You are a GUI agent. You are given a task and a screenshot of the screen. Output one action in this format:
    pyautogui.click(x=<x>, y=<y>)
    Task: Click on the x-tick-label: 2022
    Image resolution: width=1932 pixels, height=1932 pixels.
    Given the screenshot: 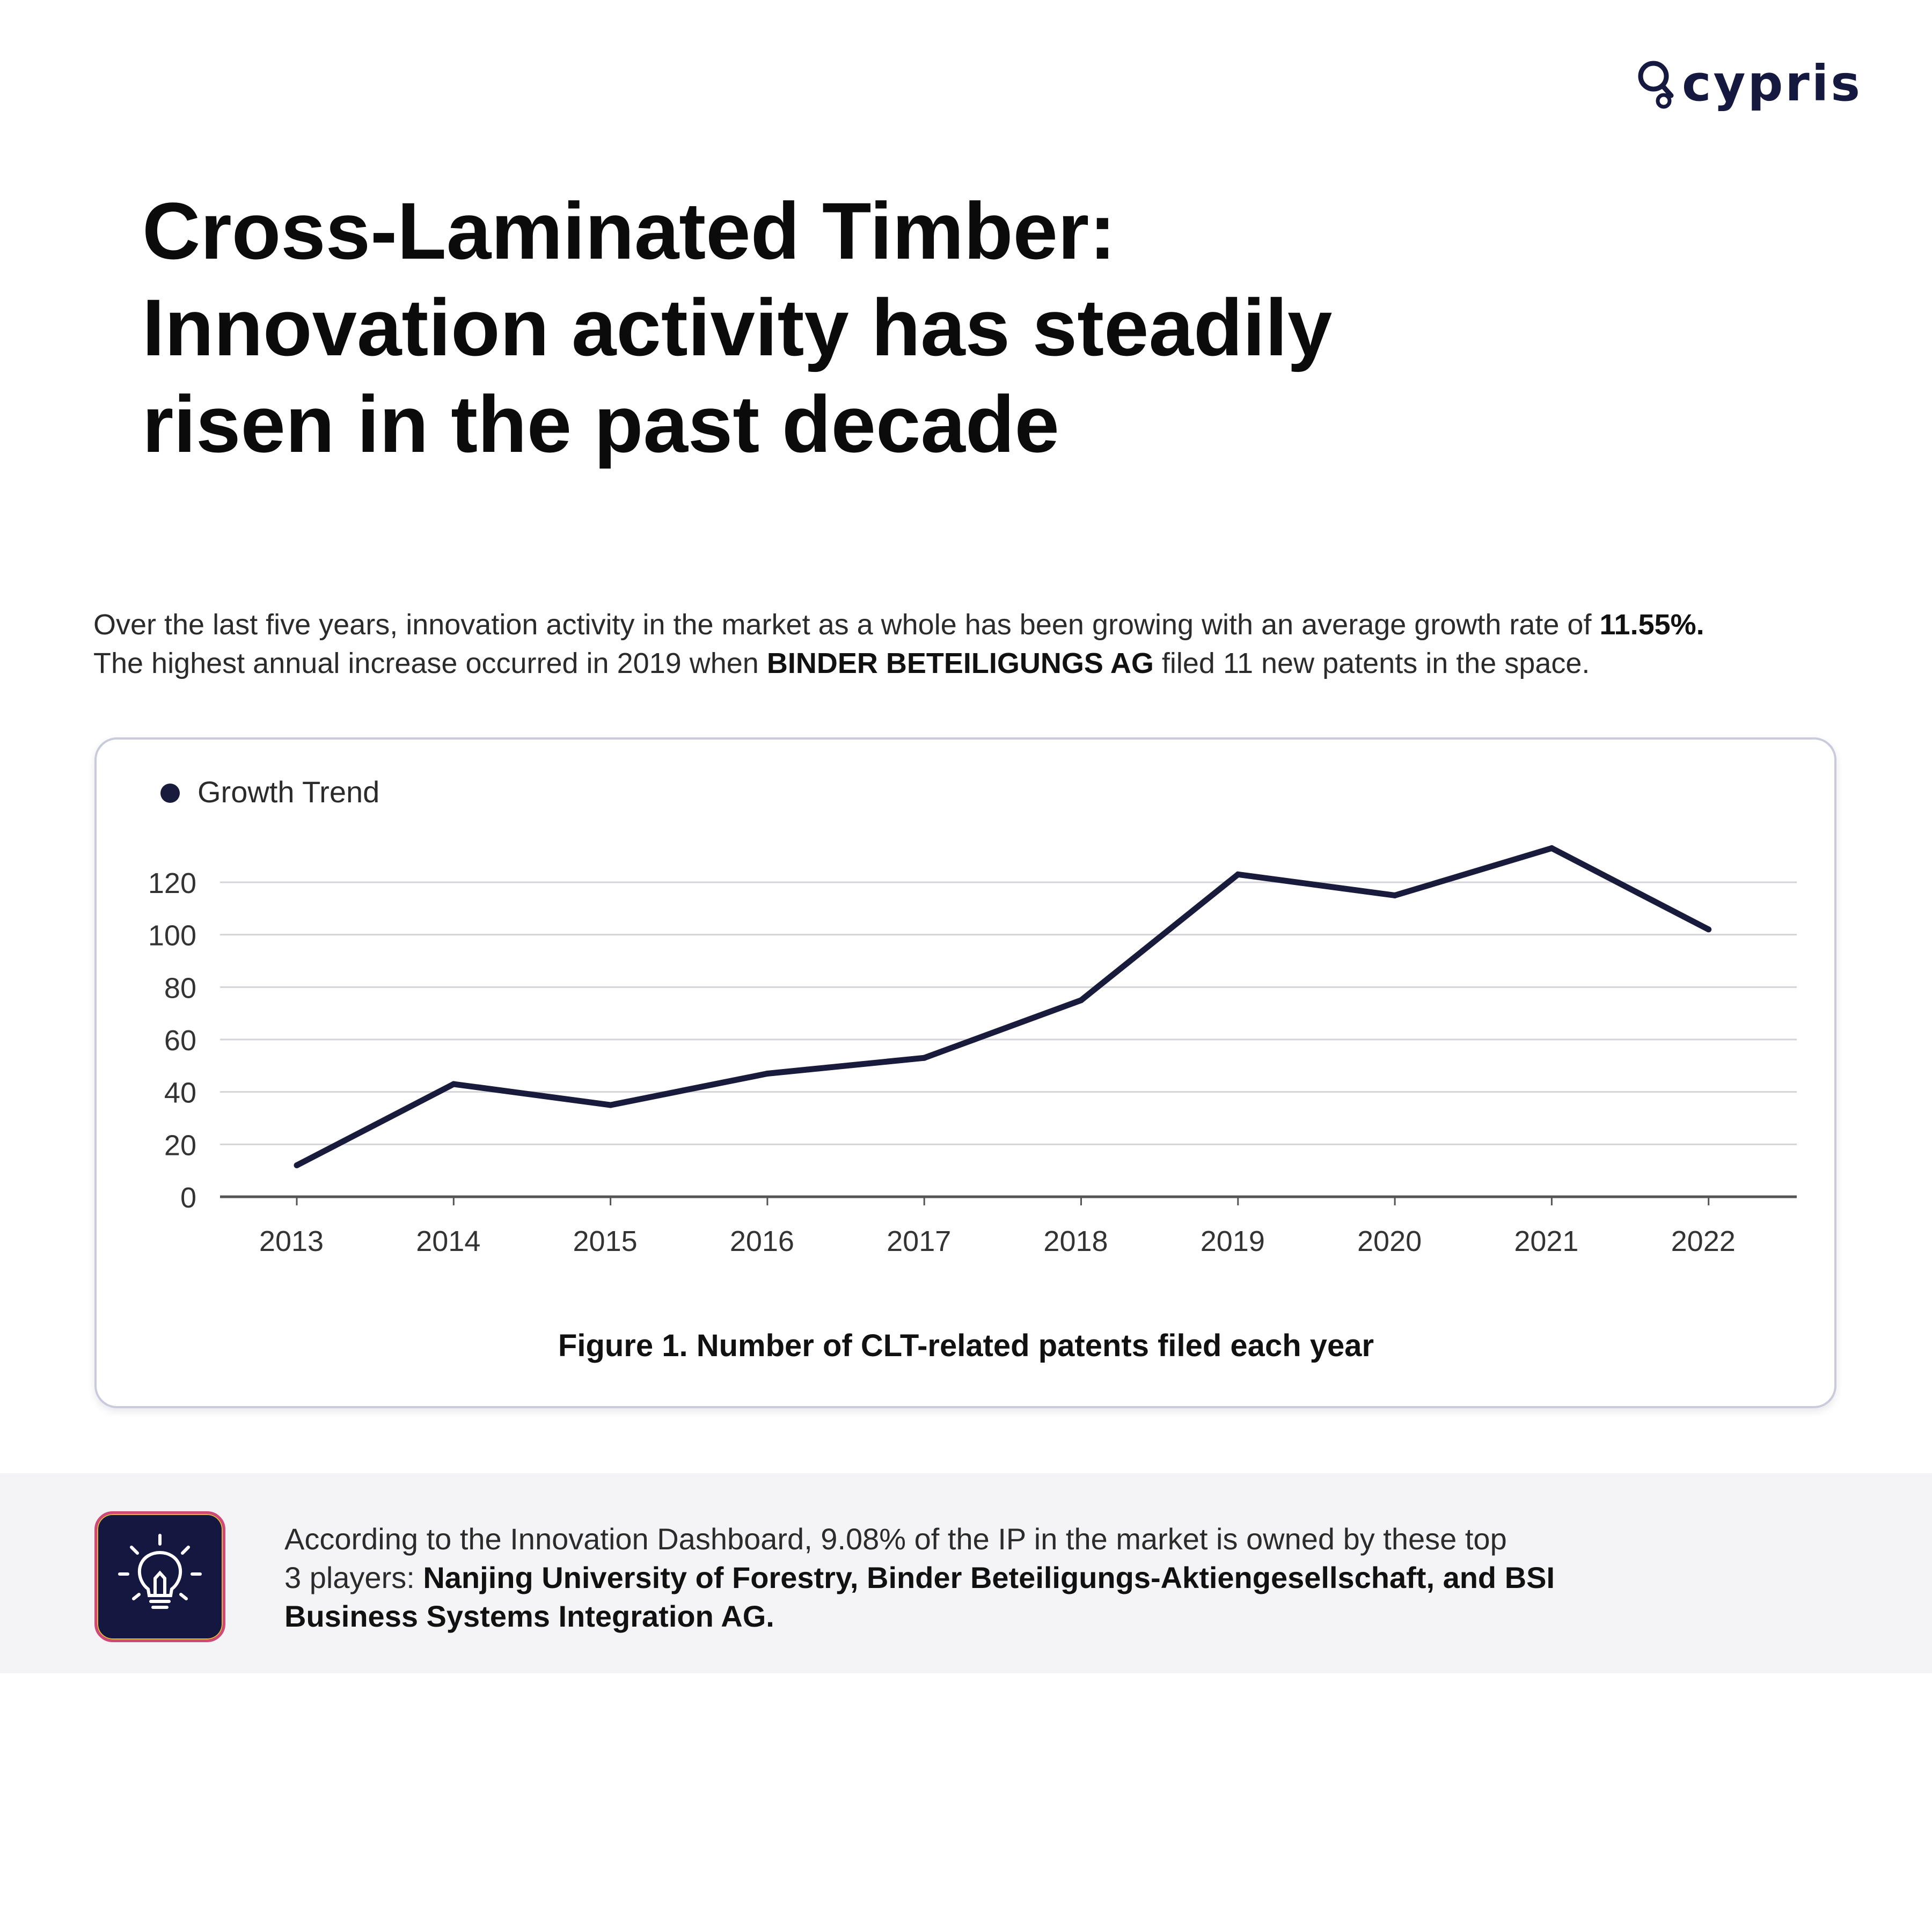 What is the action you would take?
    pyautogui.click(x=1703, y=1241)
    